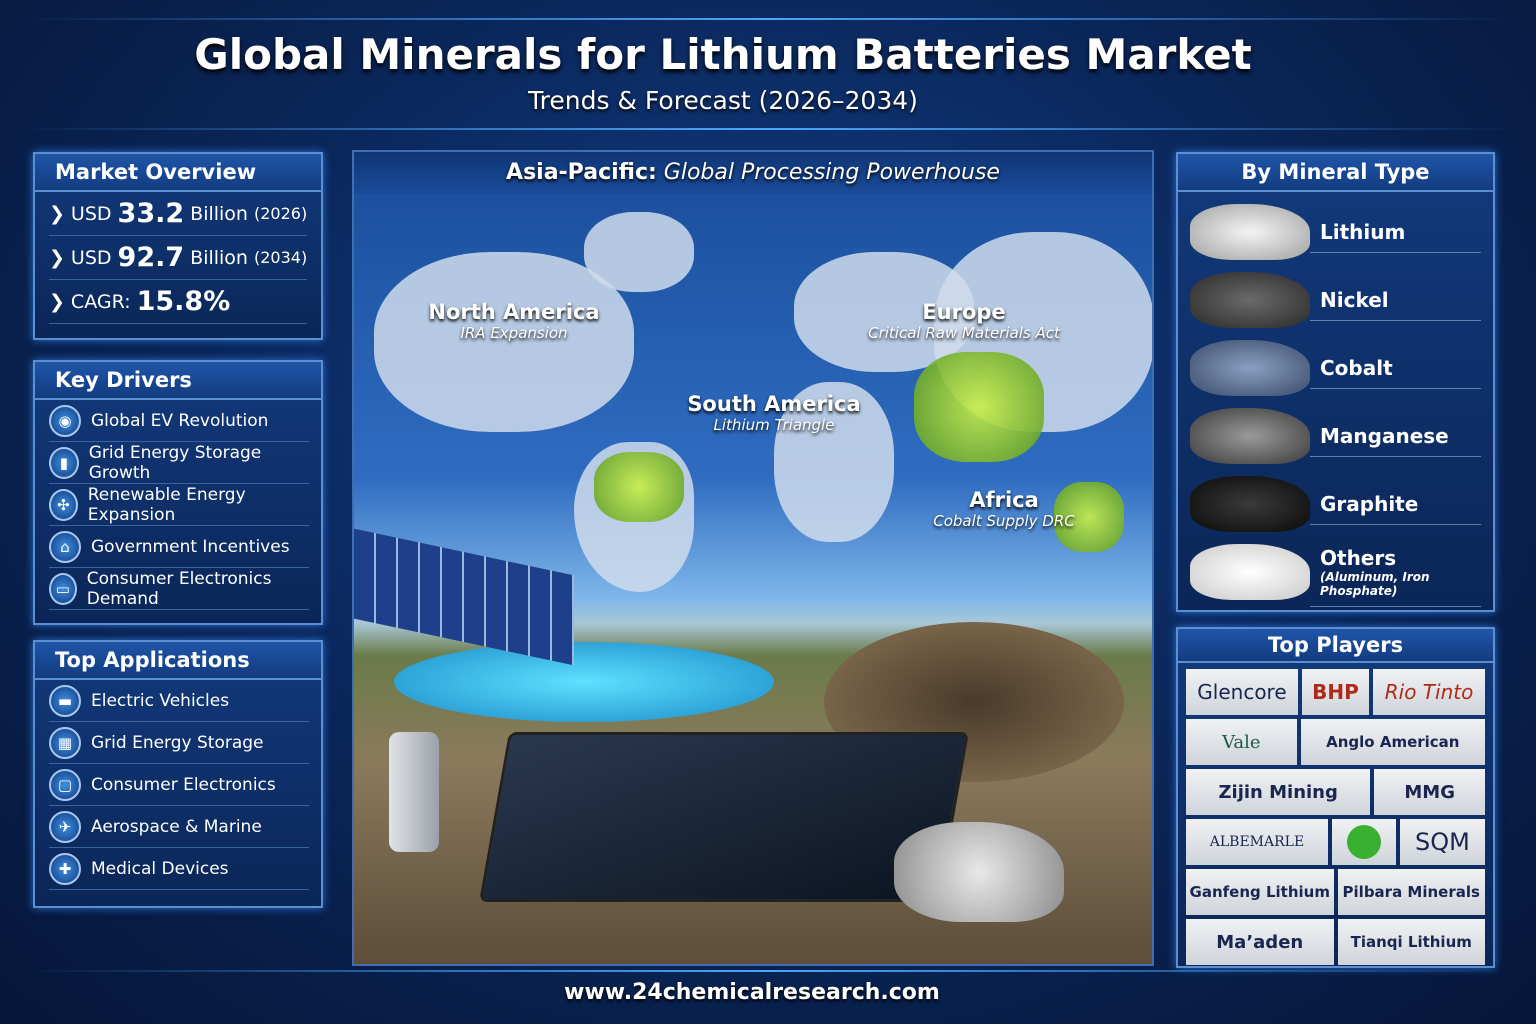 The height and width of the screenshot is (1024, 1536). What do you see at coordinates (774, 404) in the screenshot?
I see `region-name: South America` at bounding box center [774, 404].